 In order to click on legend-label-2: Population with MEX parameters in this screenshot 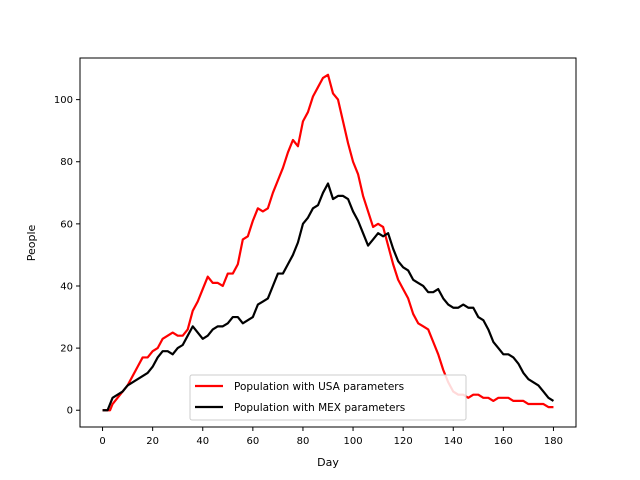, I will do `click(319, 408)`.